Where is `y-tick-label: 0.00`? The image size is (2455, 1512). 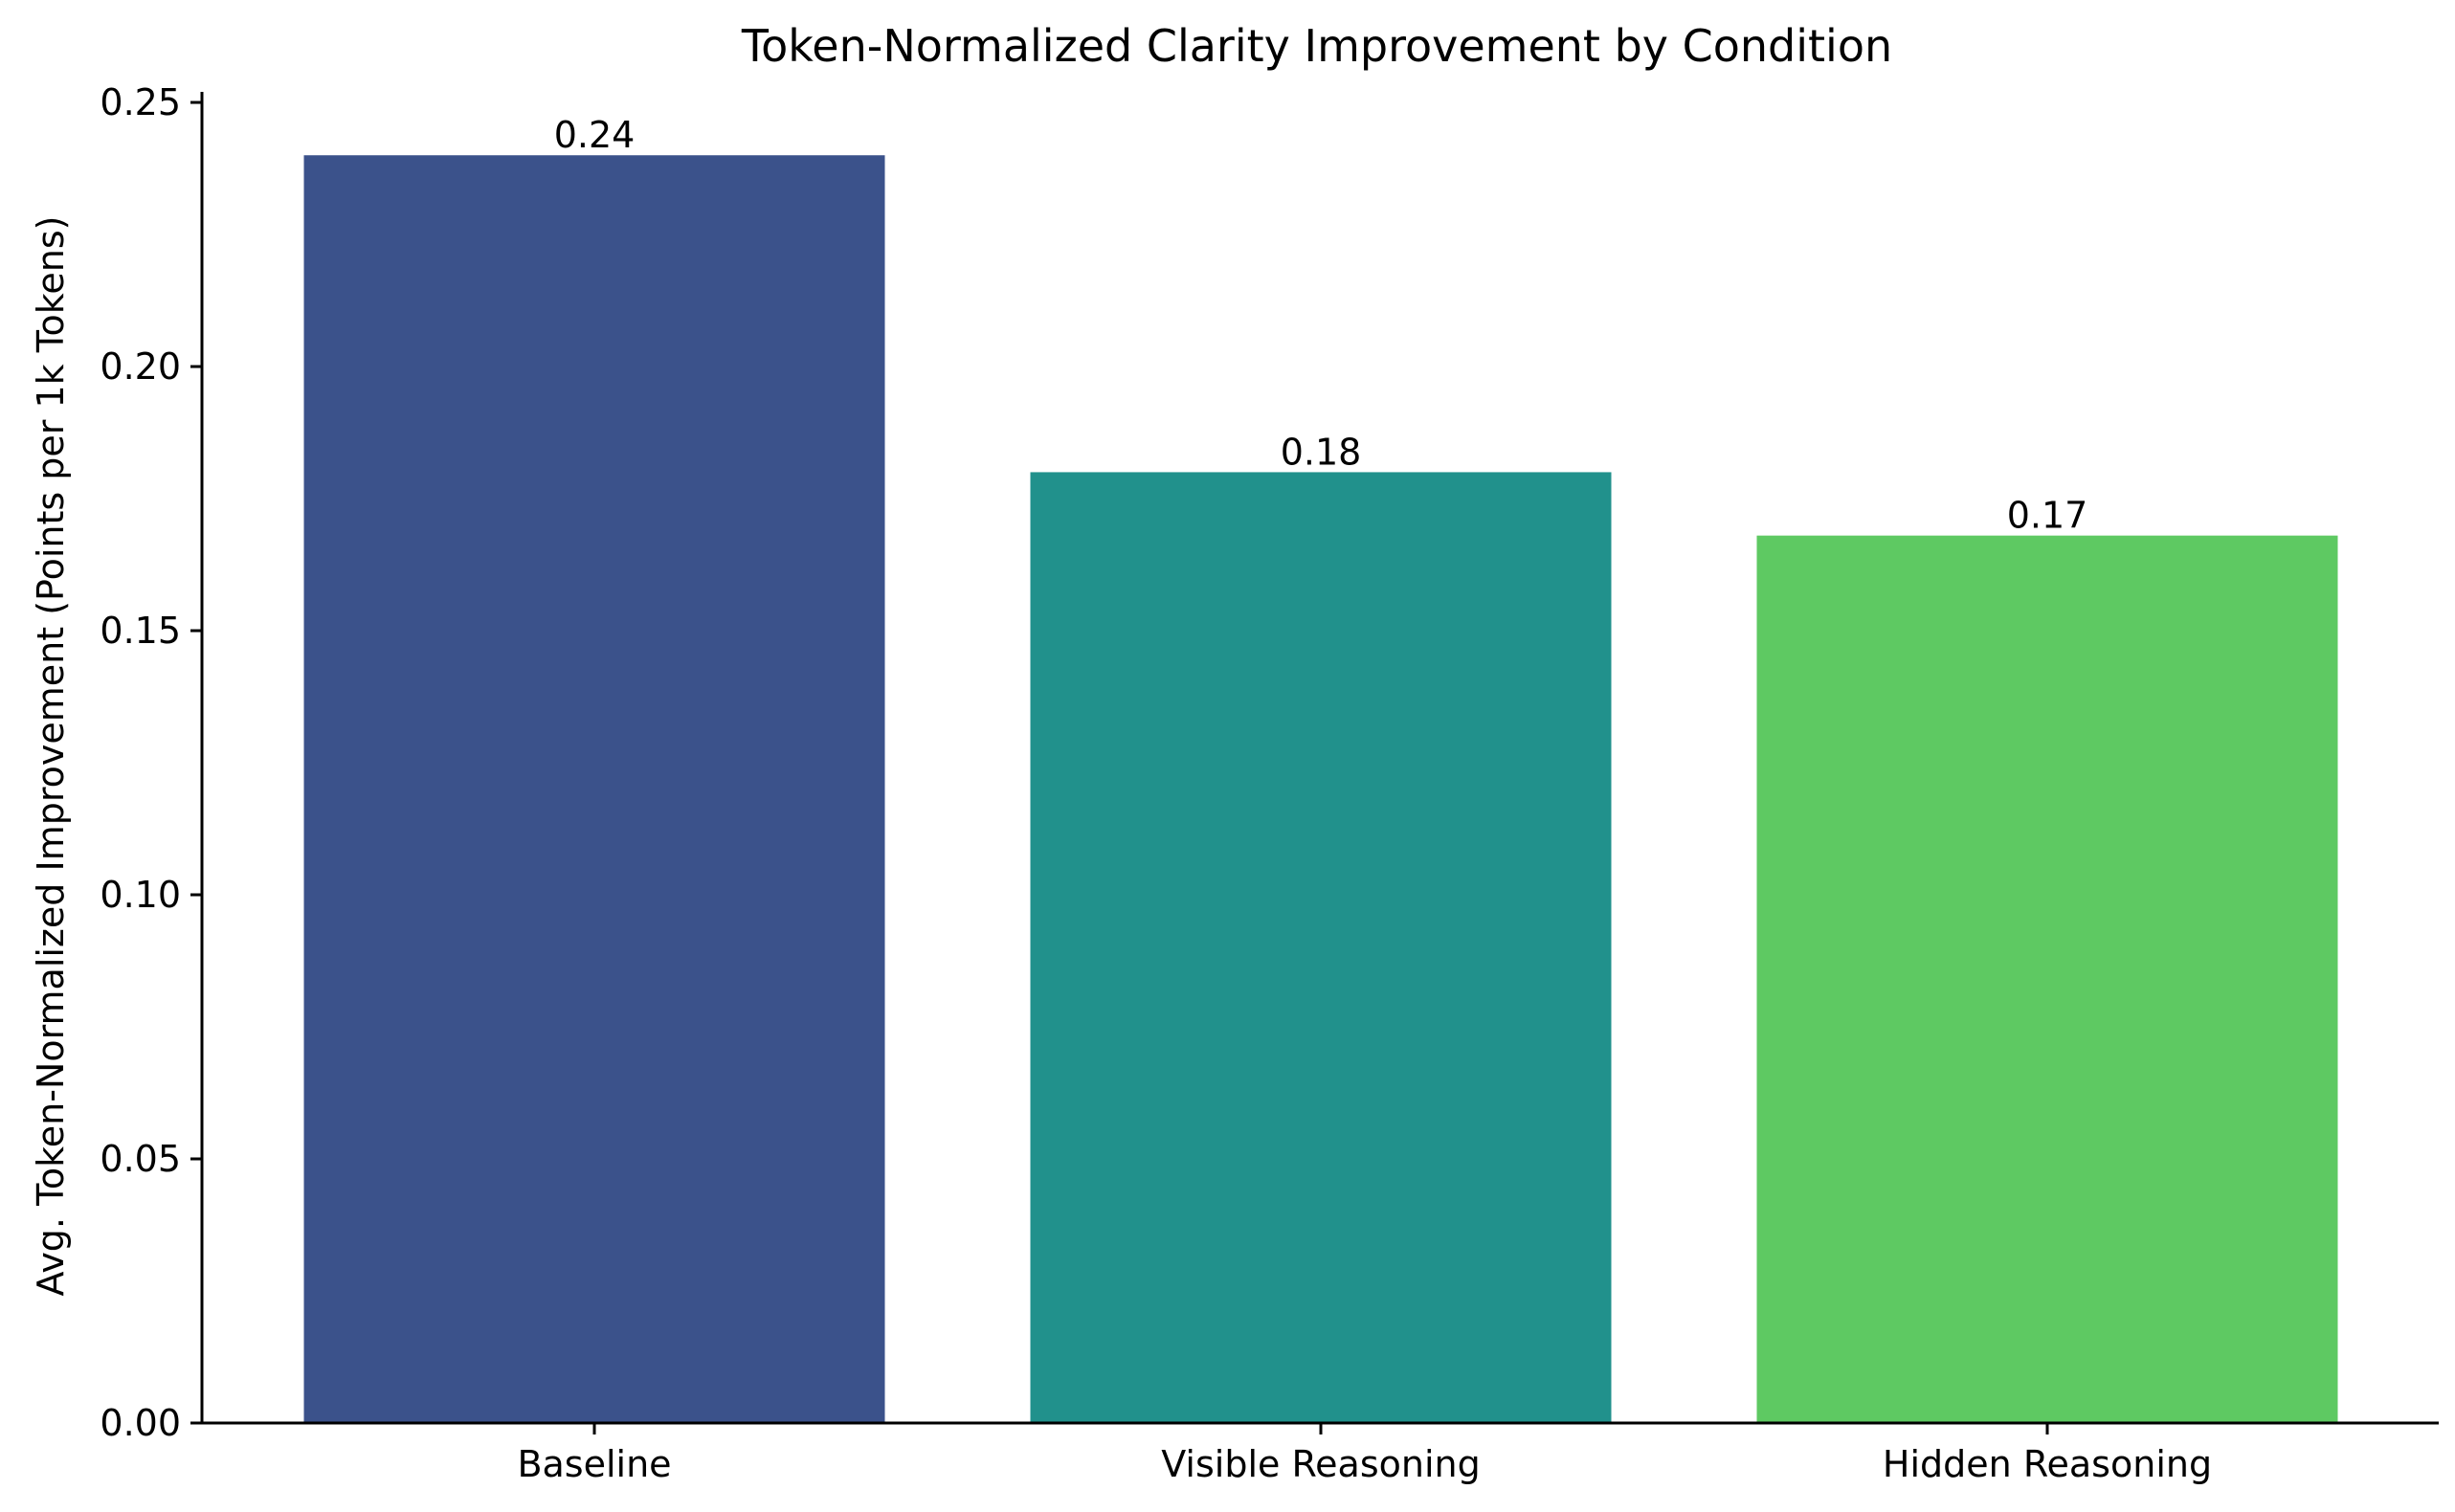 y-tick-label: 0.00 is located at coordinates (140, 1423).